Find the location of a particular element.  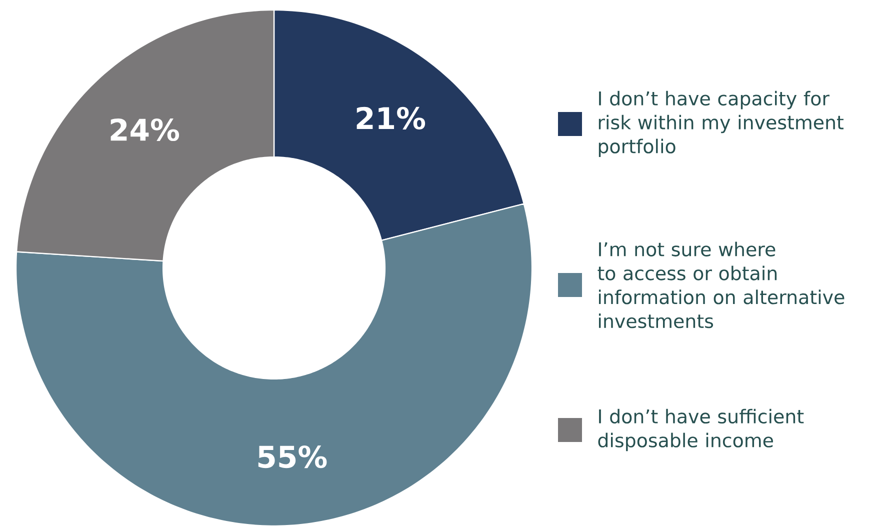

data-label: 21% is located at coordinates (391, 118).